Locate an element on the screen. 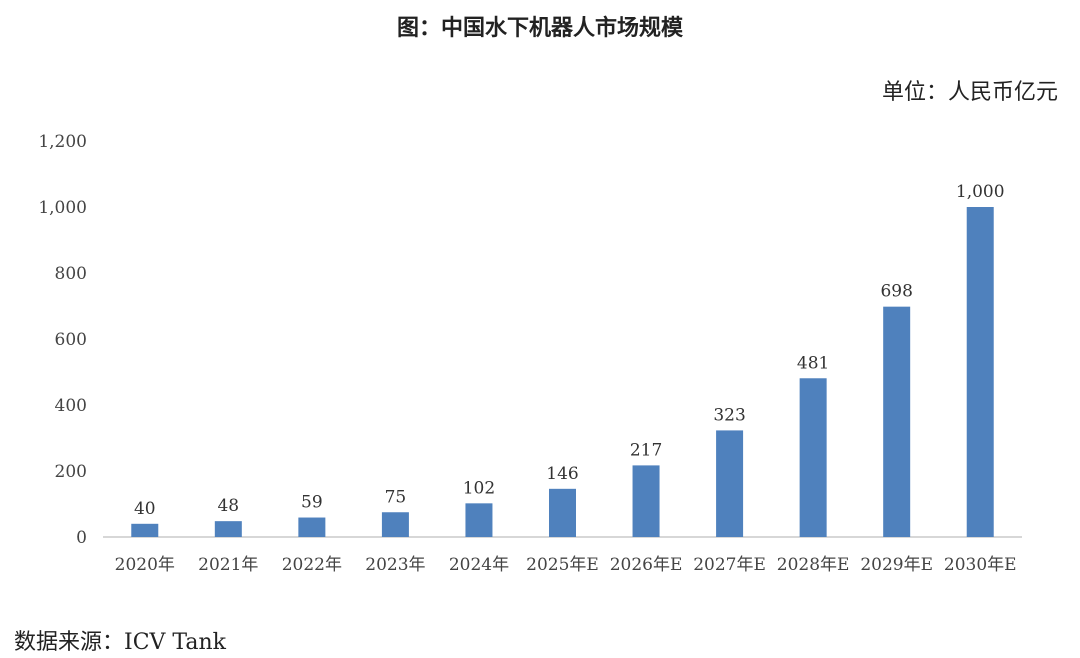 The image size is (1080, 658). data-label: 481 is located at coordinates (813, 363).